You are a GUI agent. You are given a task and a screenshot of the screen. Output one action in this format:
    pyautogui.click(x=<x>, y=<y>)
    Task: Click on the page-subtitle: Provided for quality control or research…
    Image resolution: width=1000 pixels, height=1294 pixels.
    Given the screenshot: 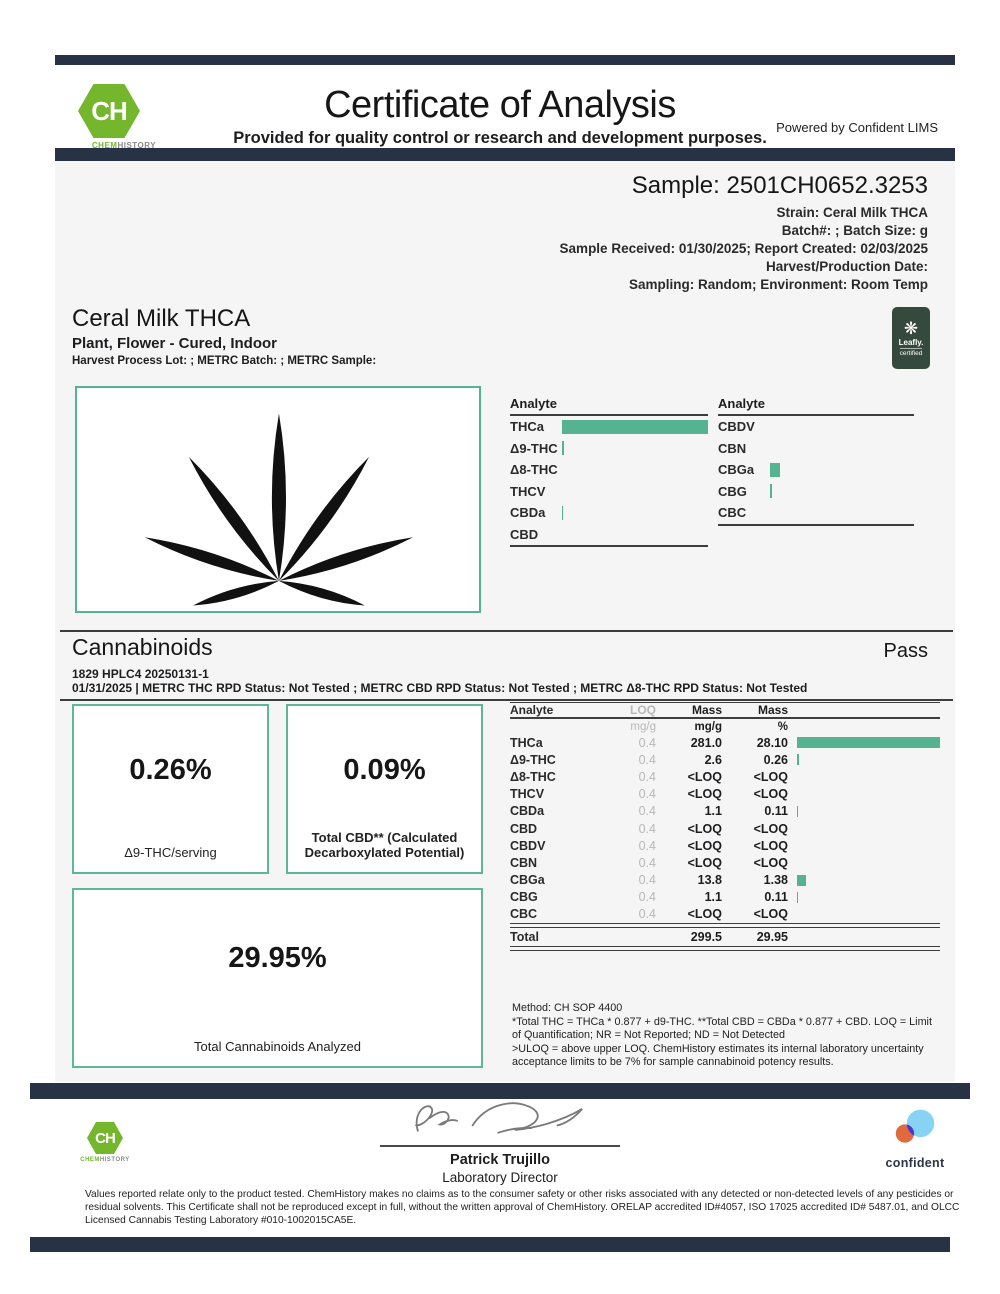 What is the action you would take?
    pyautogui.click(x=500, y=138)
    